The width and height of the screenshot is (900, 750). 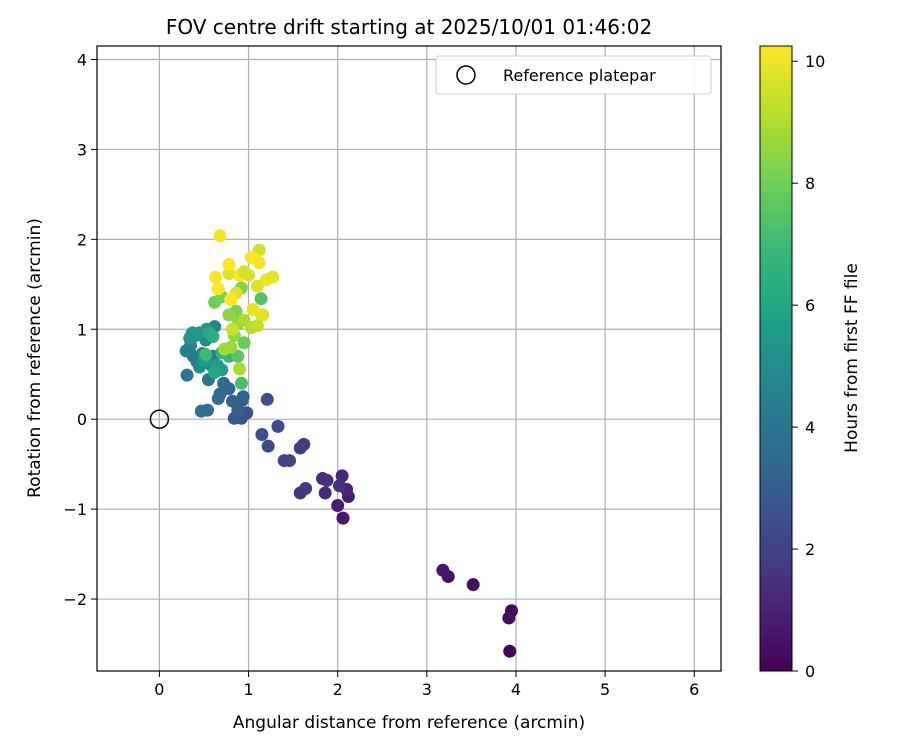 What do you see at coordinates (808, 366) in the screenshot?
I see `colorbar-ticks: 0 2 4 6 8 10` at bounding box center [808, 366].